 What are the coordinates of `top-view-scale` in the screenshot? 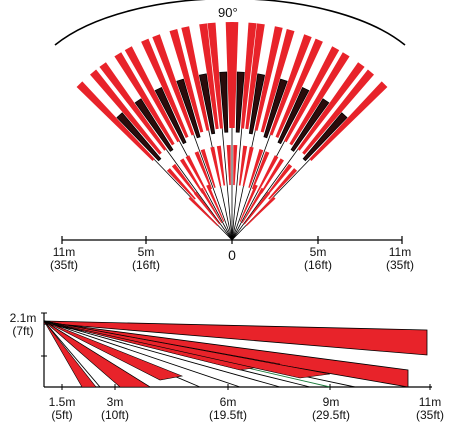 It's located at (232, 240).